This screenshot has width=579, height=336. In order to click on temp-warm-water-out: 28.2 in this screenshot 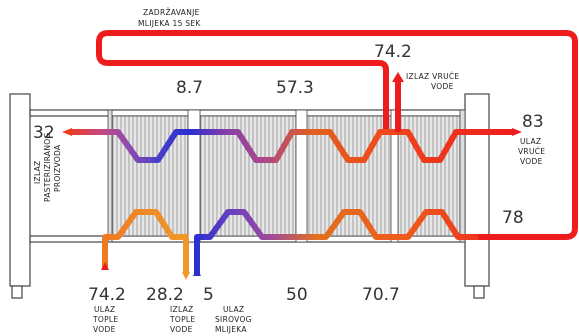, I will do `click(165, 295)`.